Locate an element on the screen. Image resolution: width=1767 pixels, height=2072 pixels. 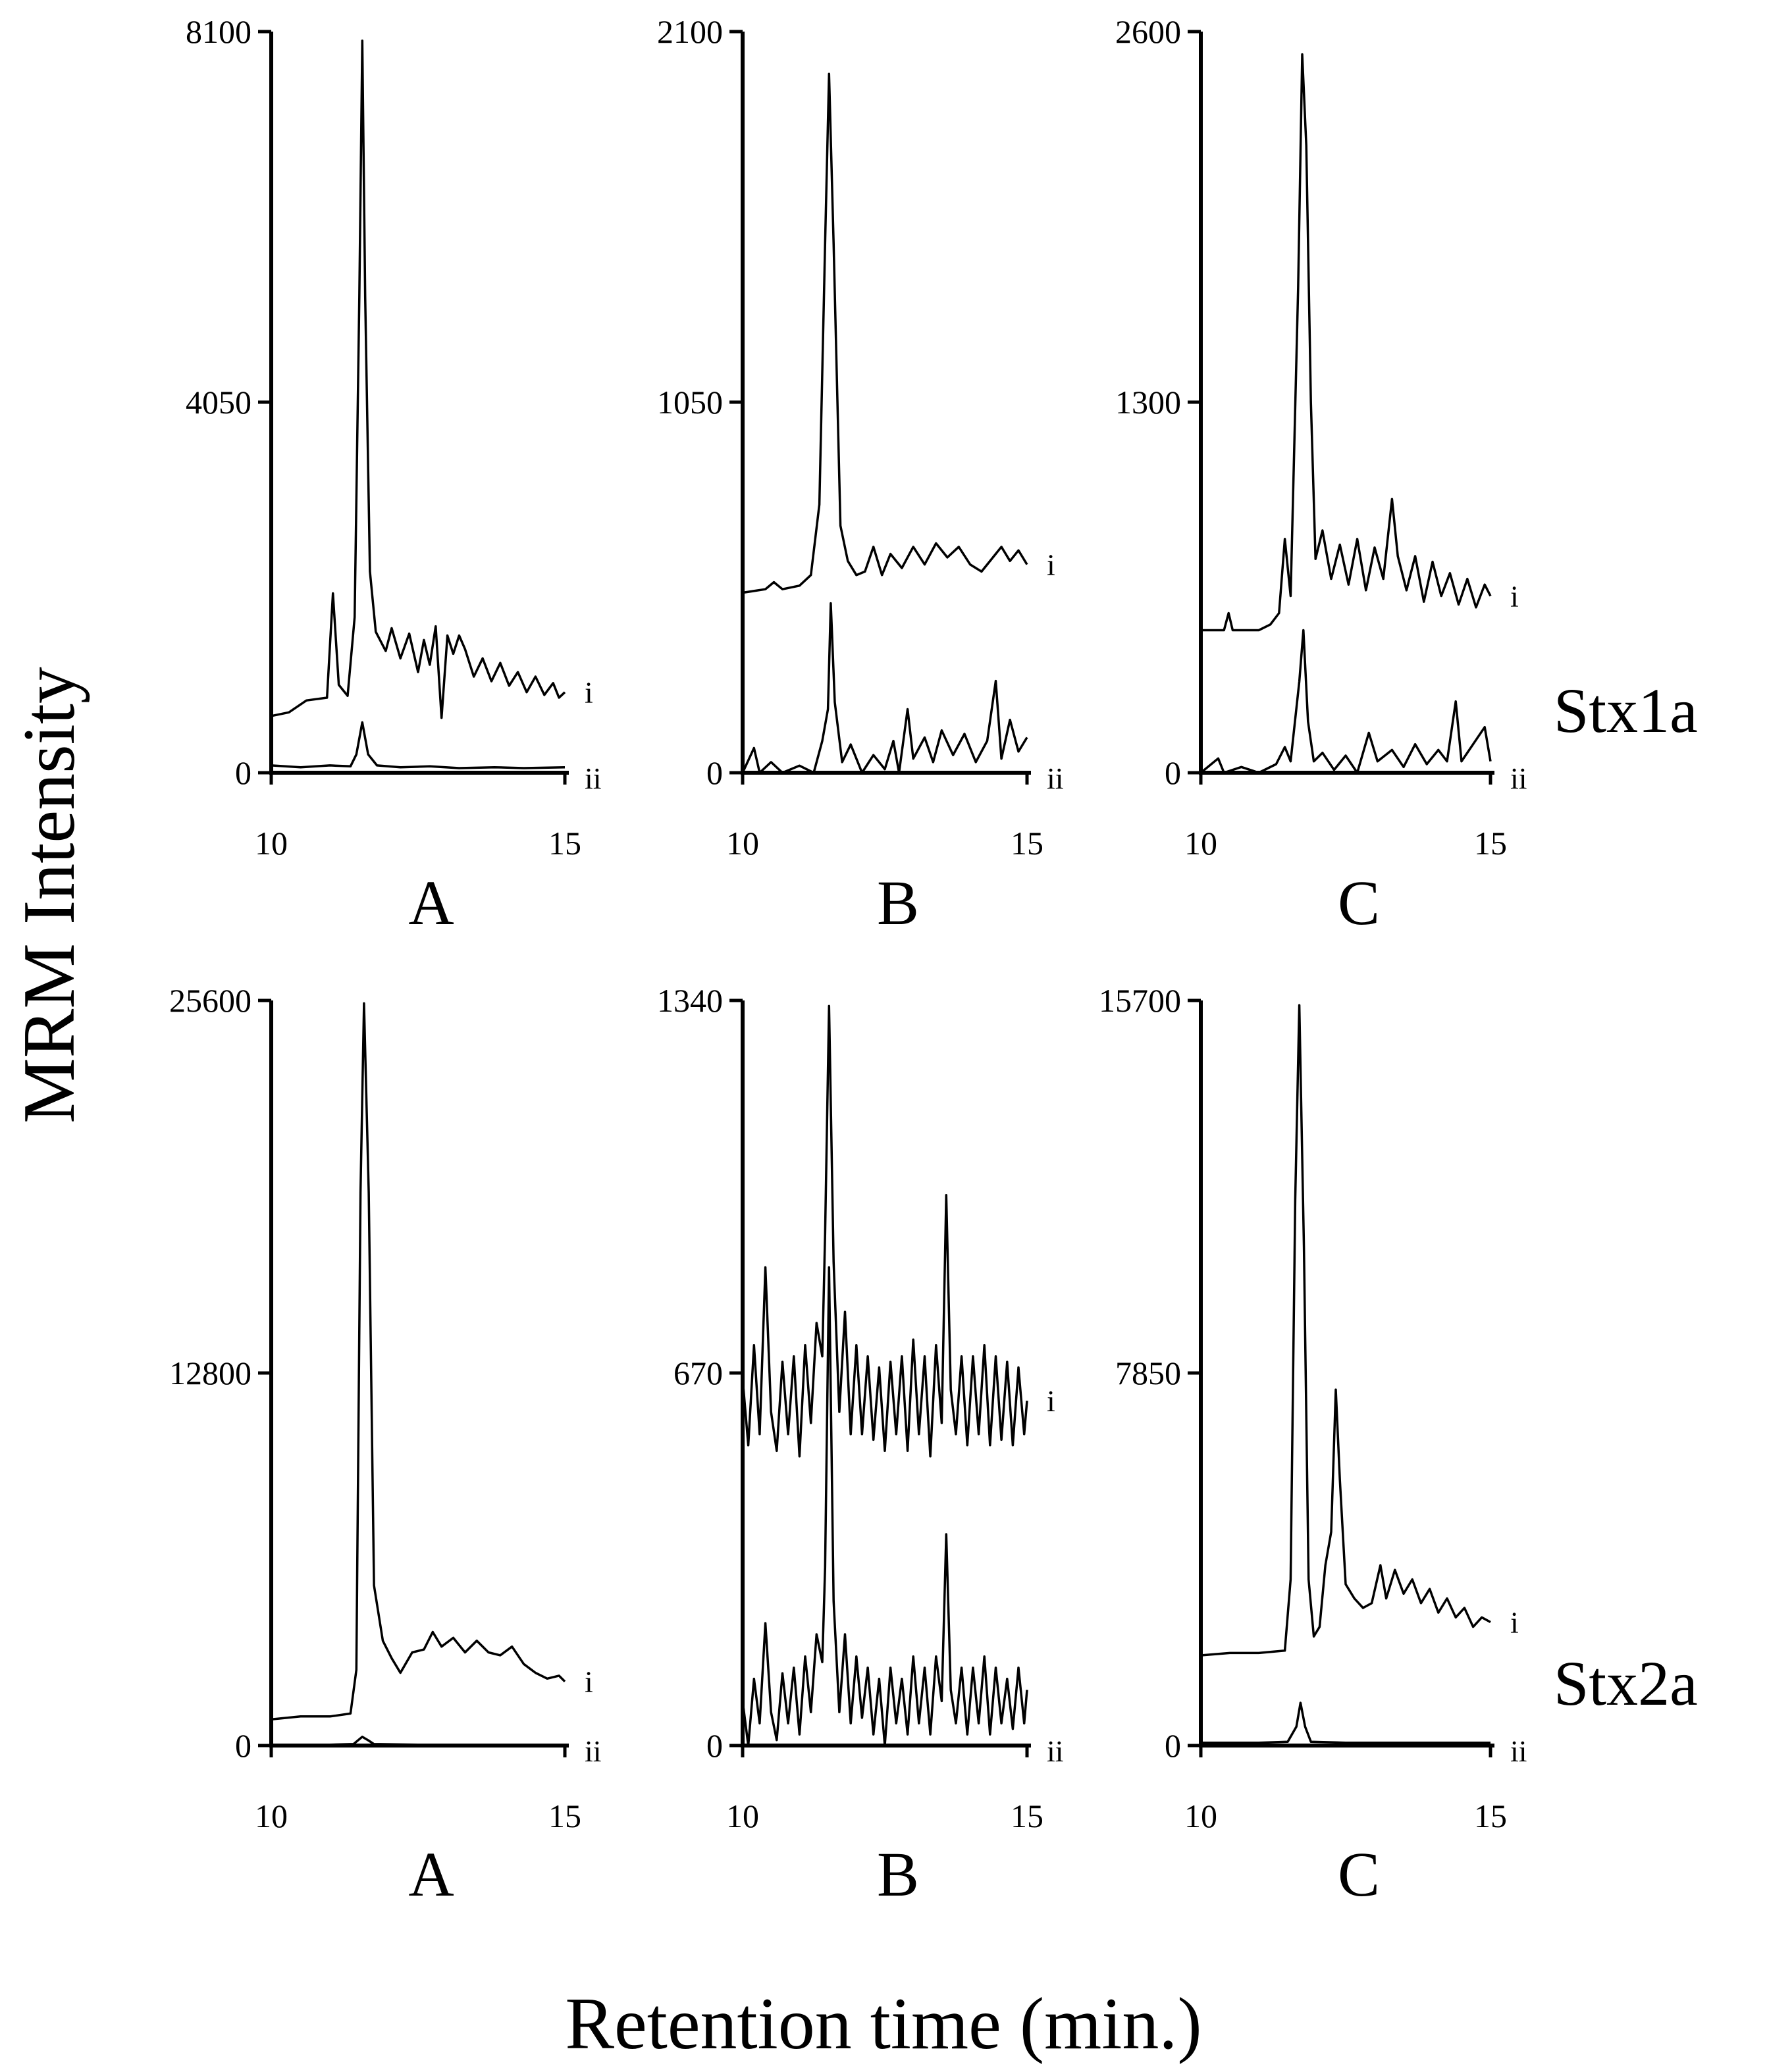
y-tick-label: 15700 is located at coordinates (1140, 1000).